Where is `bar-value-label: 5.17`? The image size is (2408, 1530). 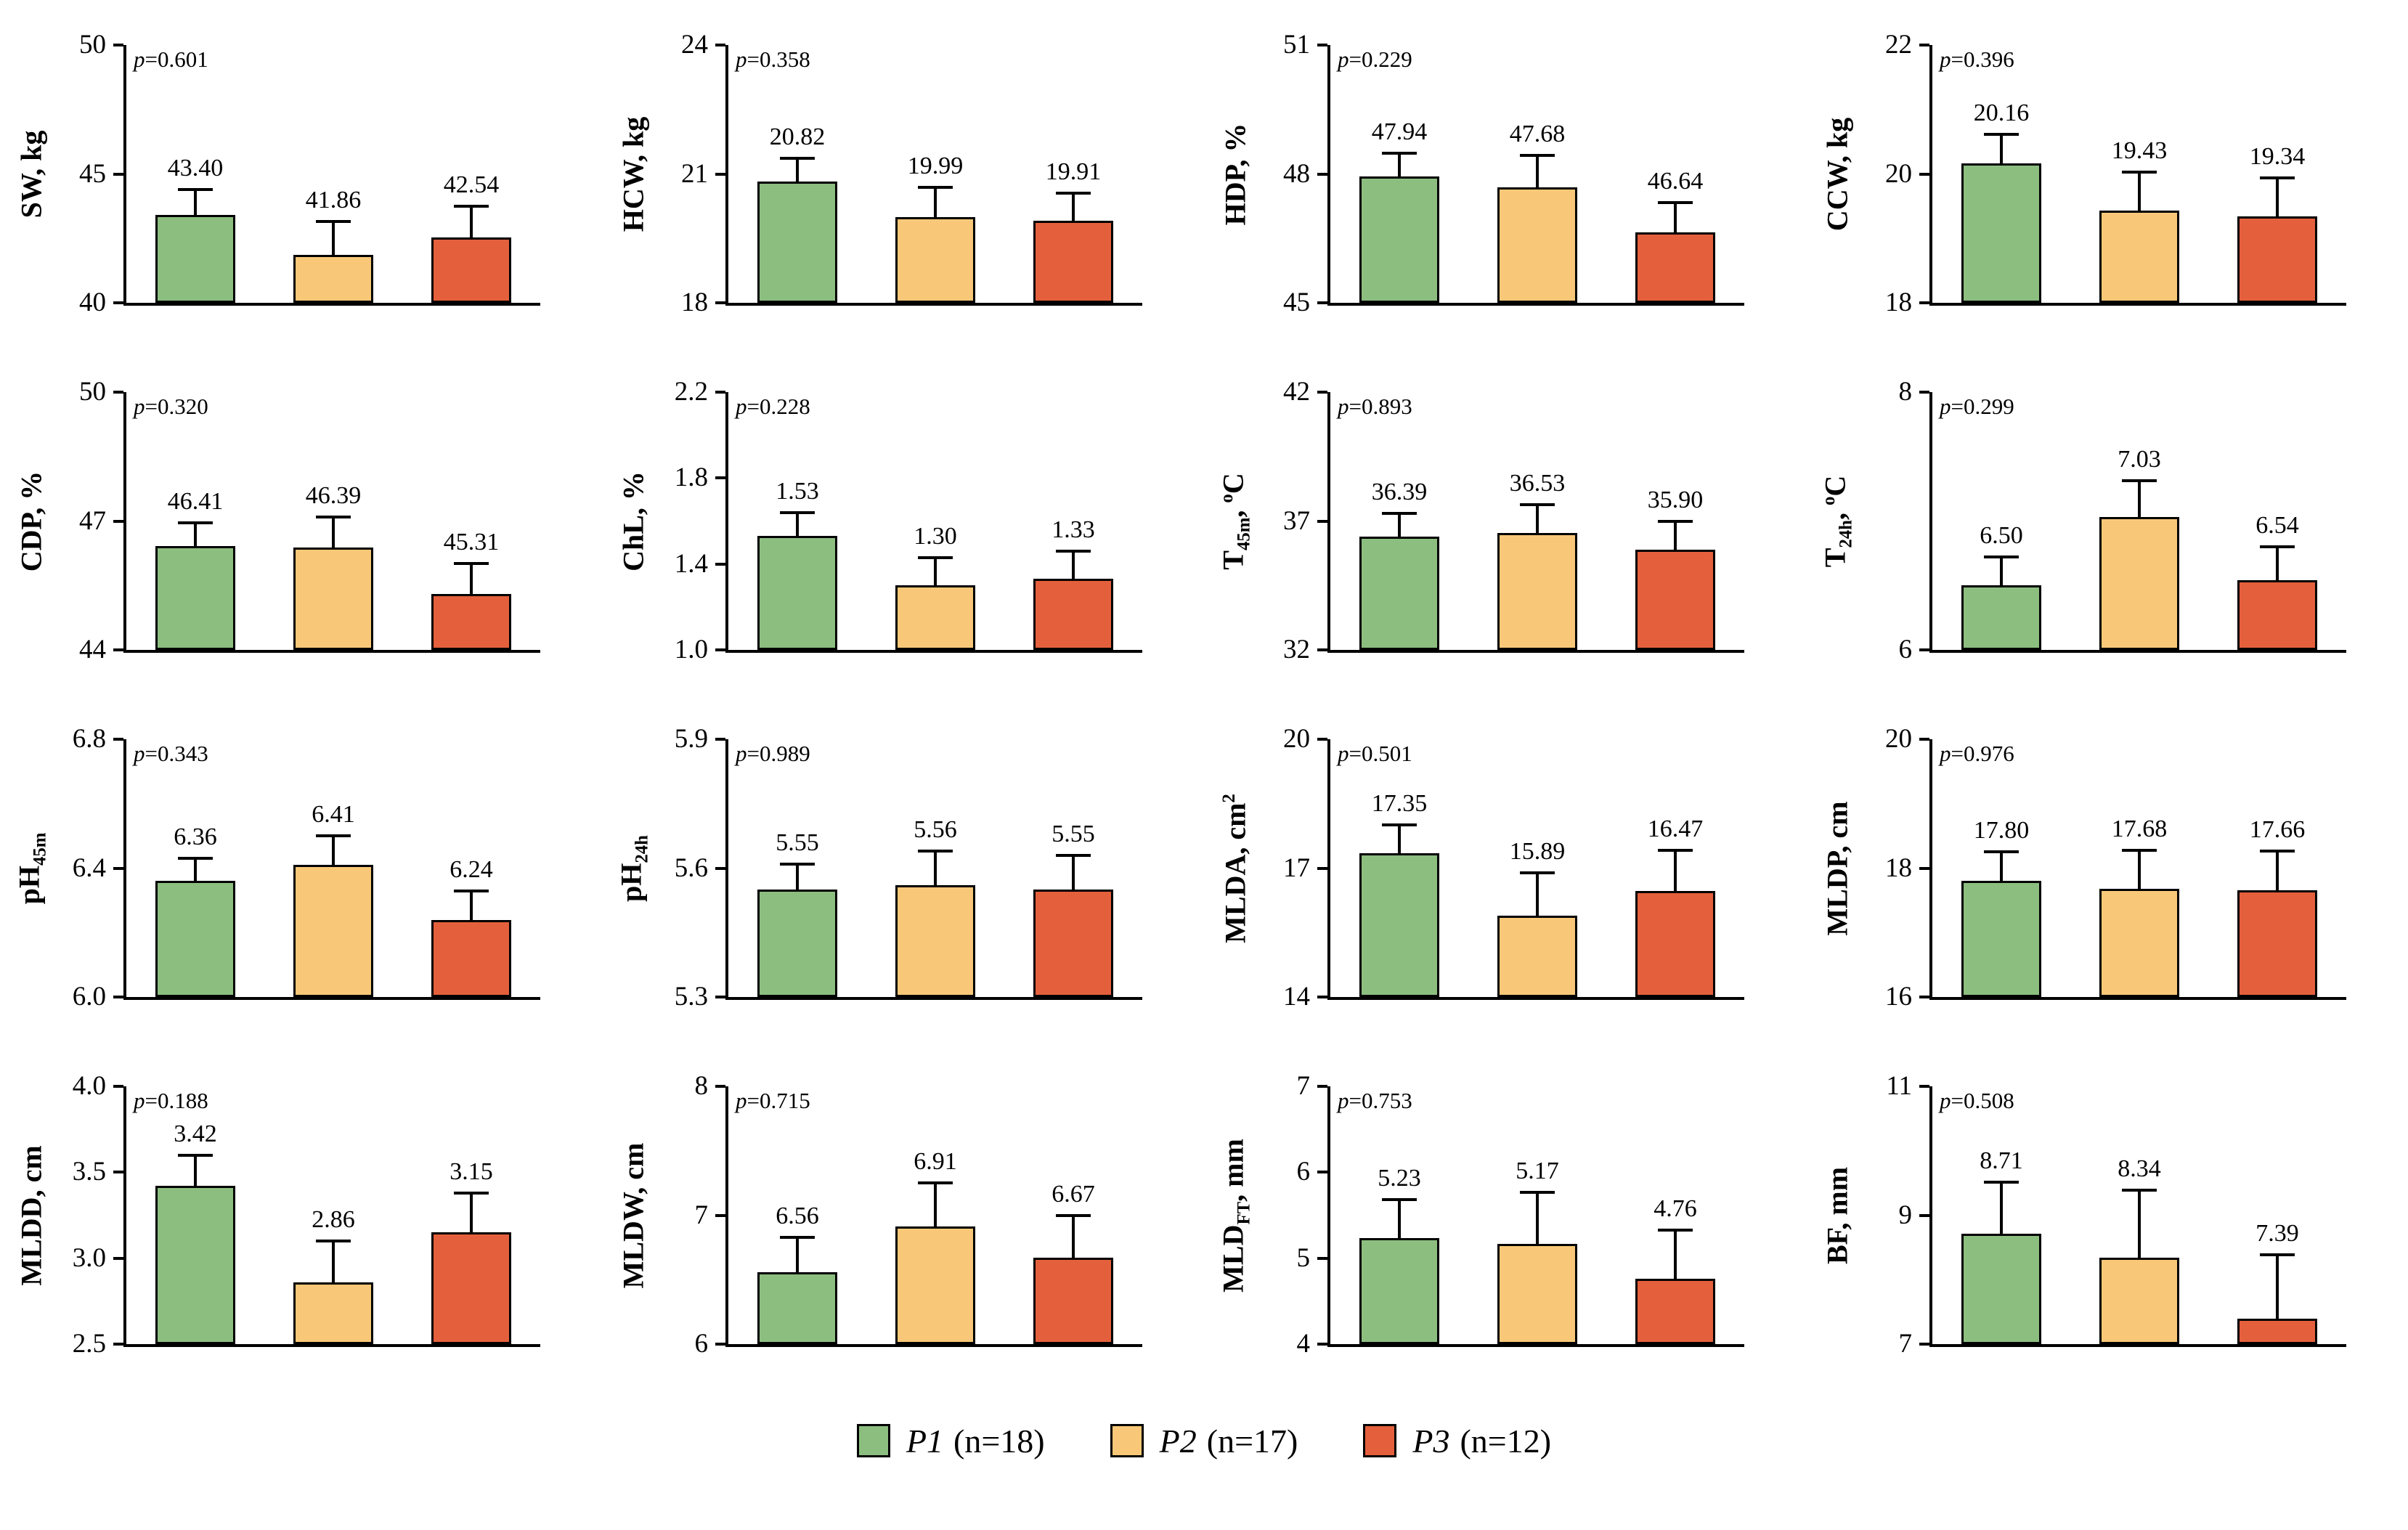 bar-value-label: 5.17 is located at coordinates (1537, 1170).